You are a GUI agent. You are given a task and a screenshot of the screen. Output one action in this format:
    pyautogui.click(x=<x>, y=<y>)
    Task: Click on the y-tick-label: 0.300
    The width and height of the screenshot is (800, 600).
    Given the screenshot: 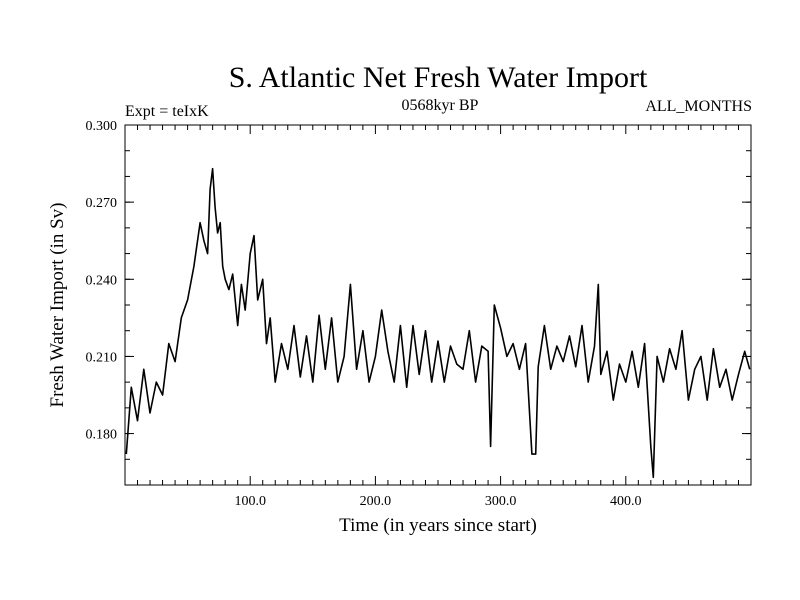 What is the action you would take?
    pyautogui.click(x=102, y=126)
    